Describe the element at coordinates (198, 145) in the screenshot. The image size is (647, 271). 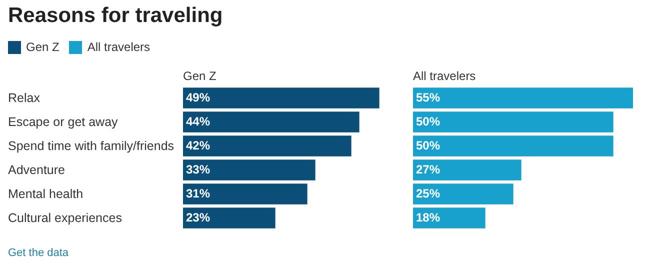
I see `data-label: 42%` at that location.